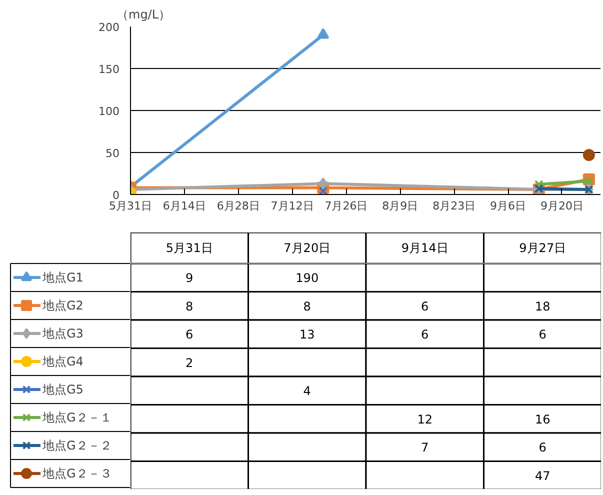 The width and height of the screenshot is (603, 495). I want to click on x-tick-label: 9月27日, so click(542, 248).